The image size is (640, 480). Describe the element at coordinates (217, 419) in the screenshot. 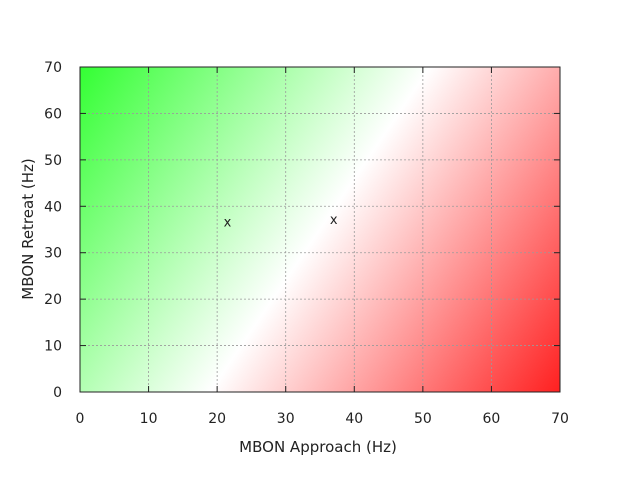

I see `x-tick-label-20: 20` at that location.